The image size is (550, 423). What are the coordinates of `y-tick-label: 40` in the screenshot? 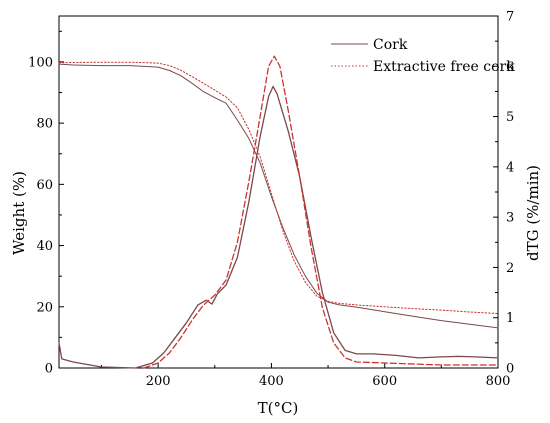 It's located at (44, 246).